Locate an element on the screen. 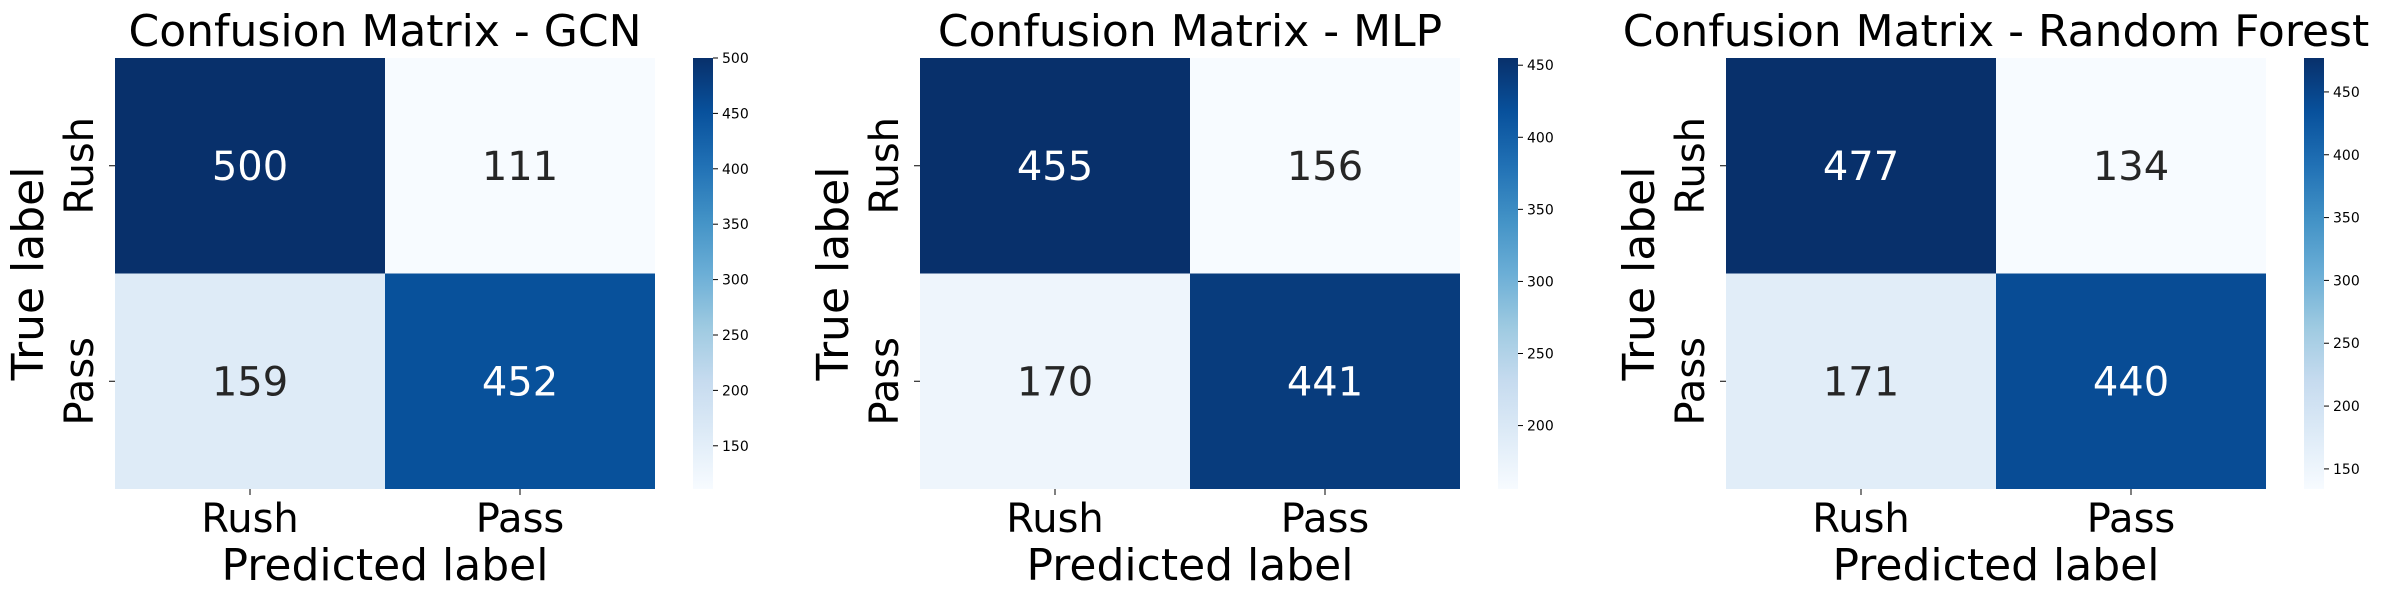  cell-value-label: 500 is located at coordinates (250, 167).